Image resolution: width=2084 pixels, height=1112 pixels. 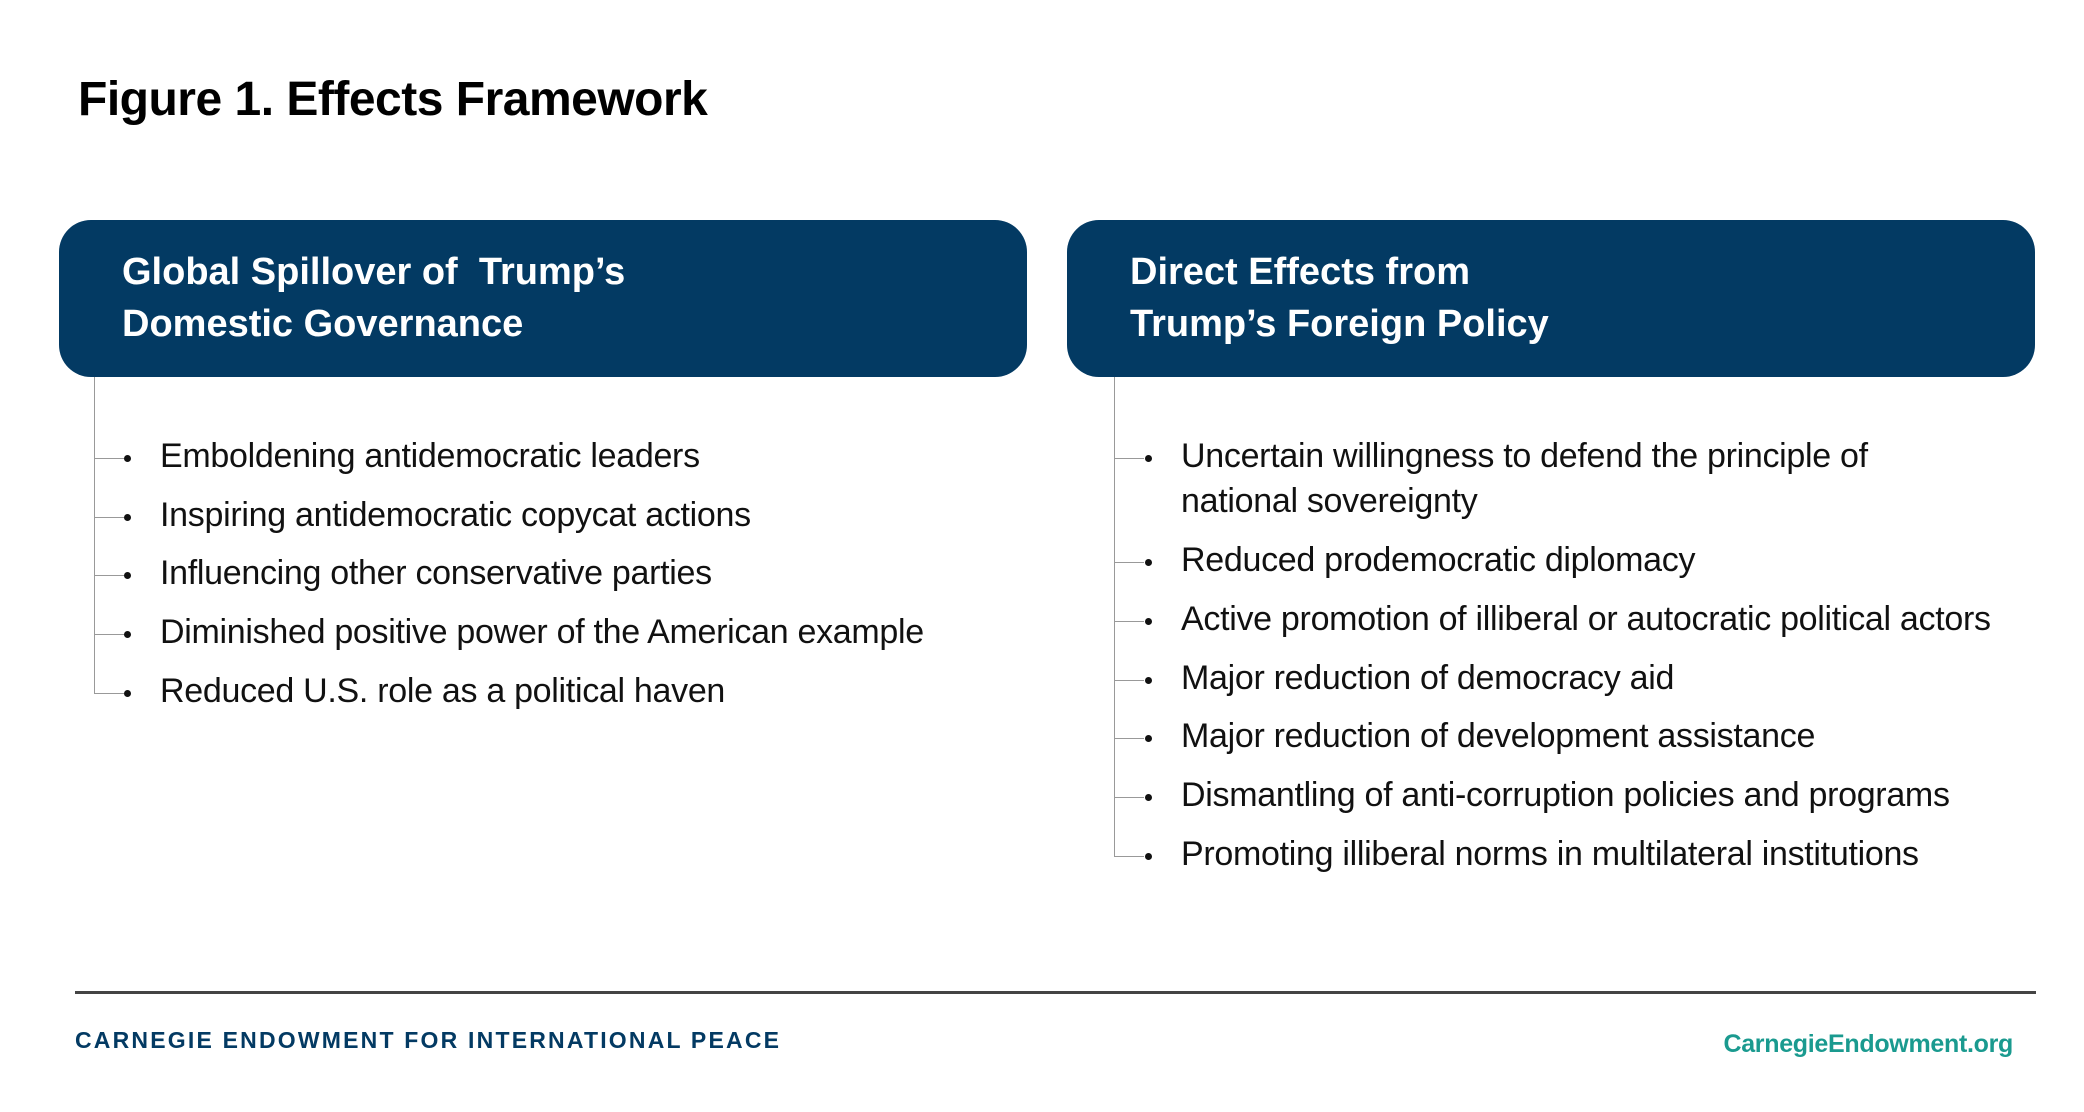 I want to click on connector-line-left, so click(x=94, y=535).